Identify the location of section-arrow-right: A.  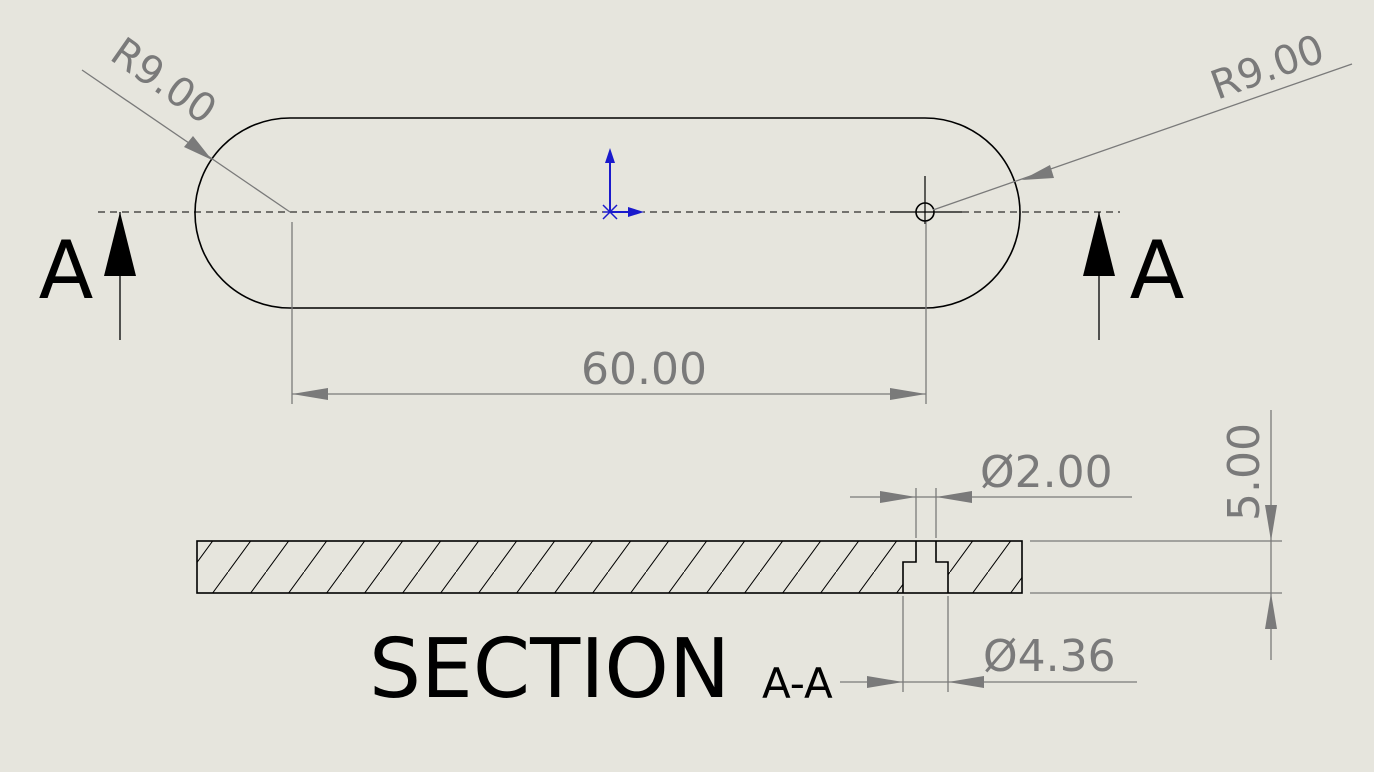
(1134, 276).